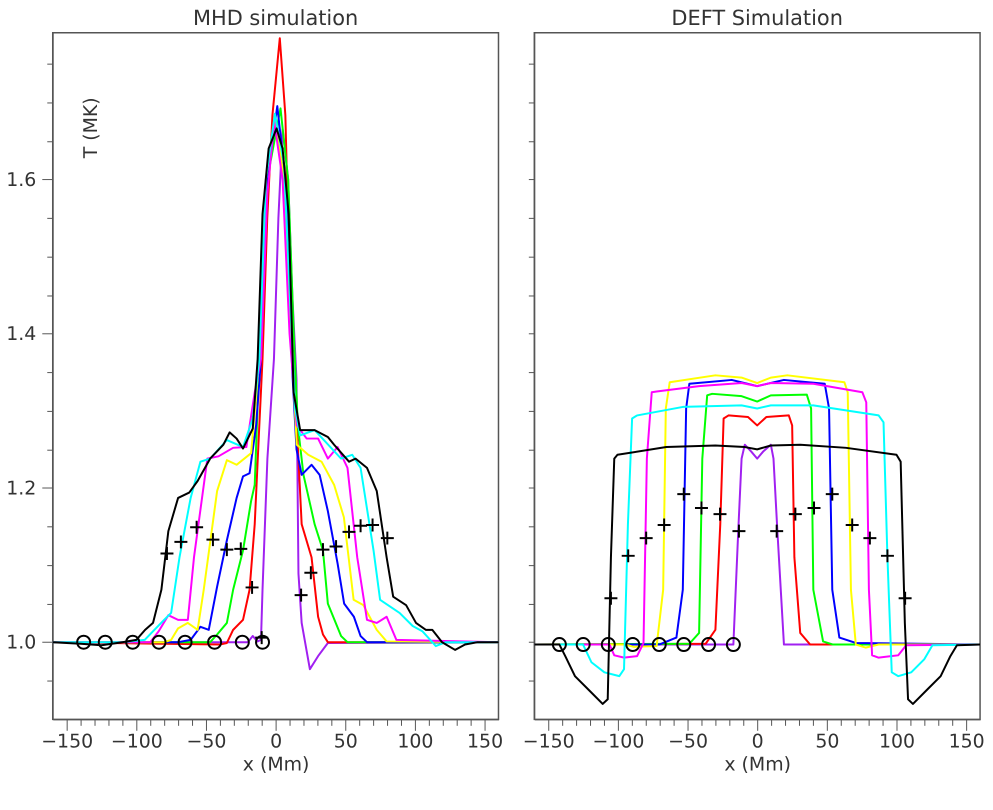 Image resolution: width=993 pixels, height=810 pixels. What do you see at coordinates (757, 18) in the screenshot?
I see `chart-title: DEFT Simulation` at bounding box center [757, 18].